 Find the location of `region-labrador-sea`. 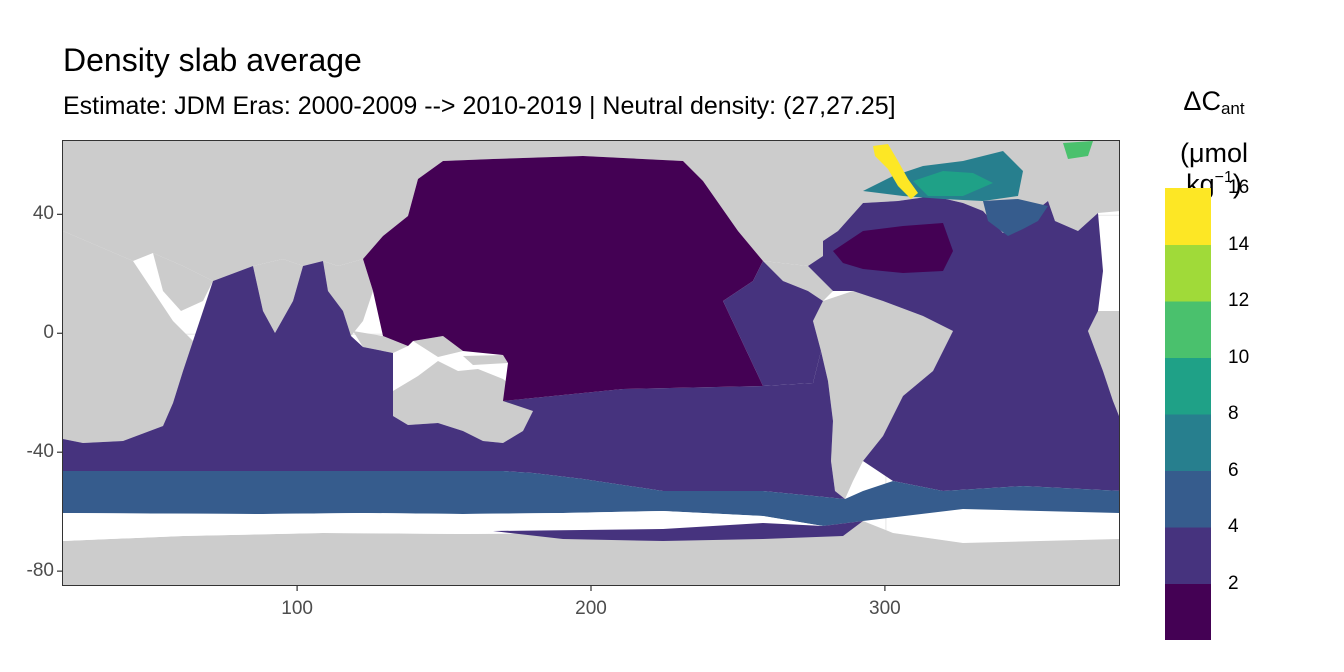

region-labrador-sea is located at coordinates (953, 183).